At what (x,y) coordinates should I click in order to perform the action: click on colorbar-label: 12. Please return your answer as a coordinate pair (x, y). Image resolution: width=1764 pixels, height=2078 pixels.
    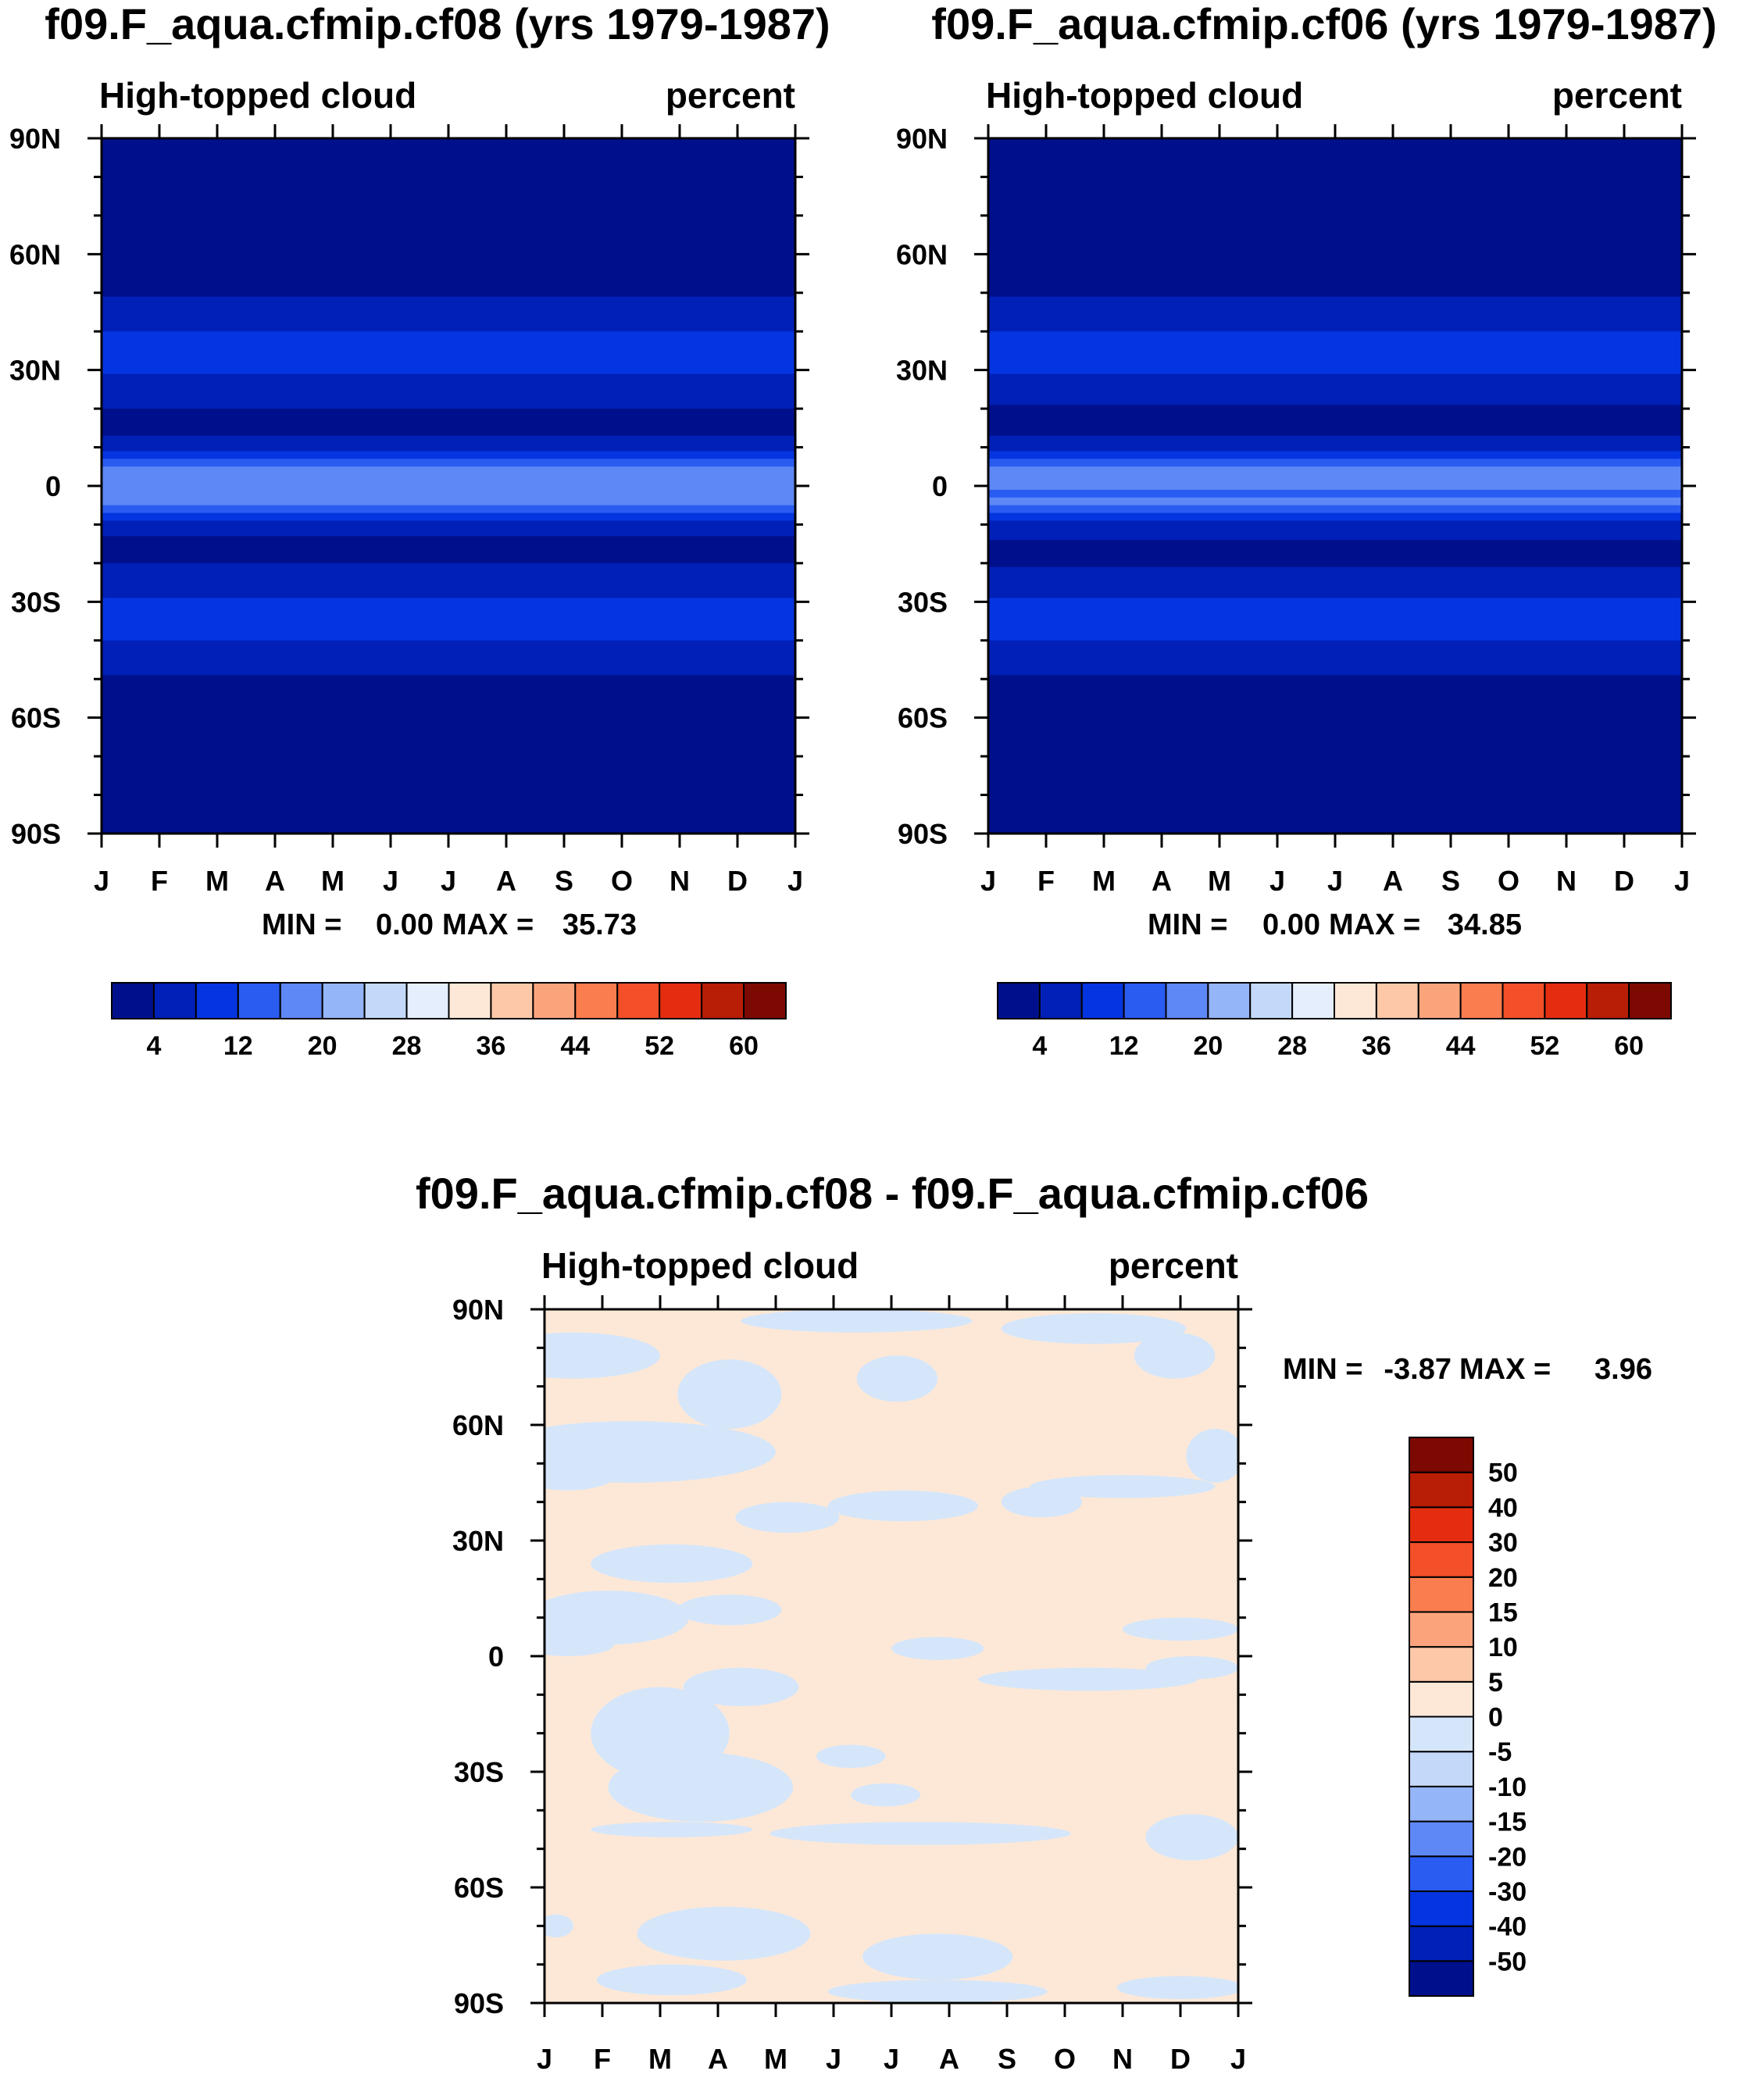
    Looking at the image, I should click on (238, 1046).